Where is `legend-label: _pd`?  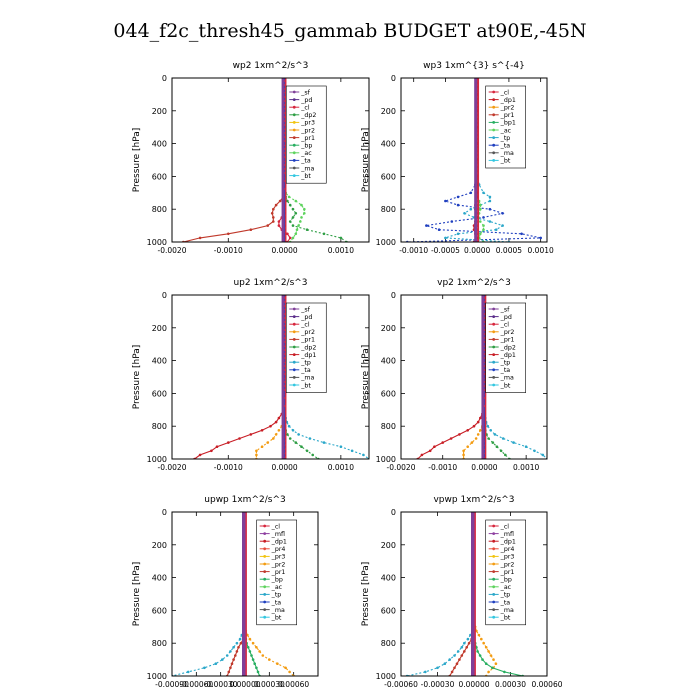
legend-label: _pd is located at coordinates (506, 317).